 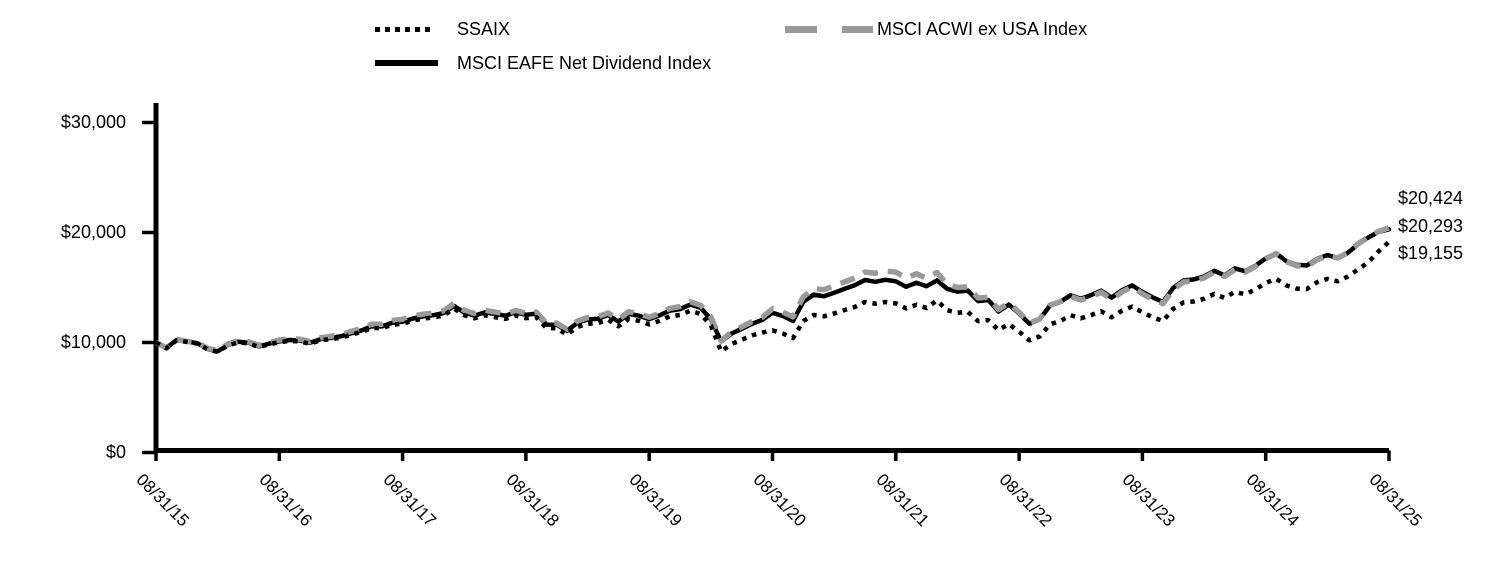 What do you see at coordinates (584, 62) in the screenshot?
I see `legend-label-msci-eafe: MSCI EAFE Net Dividend Index` at bounding box center [584, 62].